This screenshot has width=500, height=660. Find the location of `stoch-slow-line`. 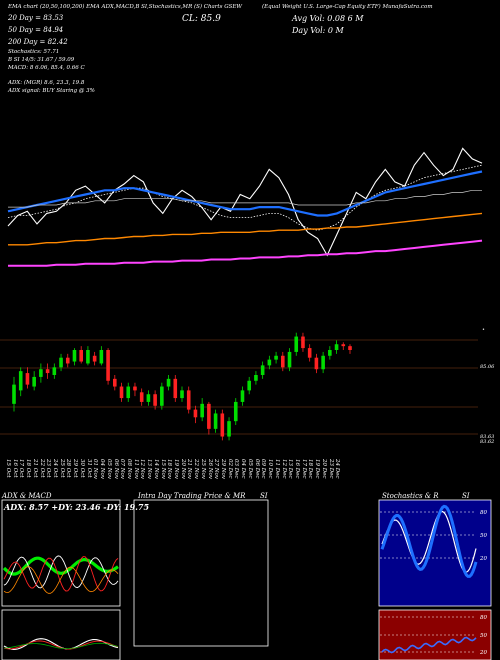

stoch-slow-line is located at coordinates (429, 541).